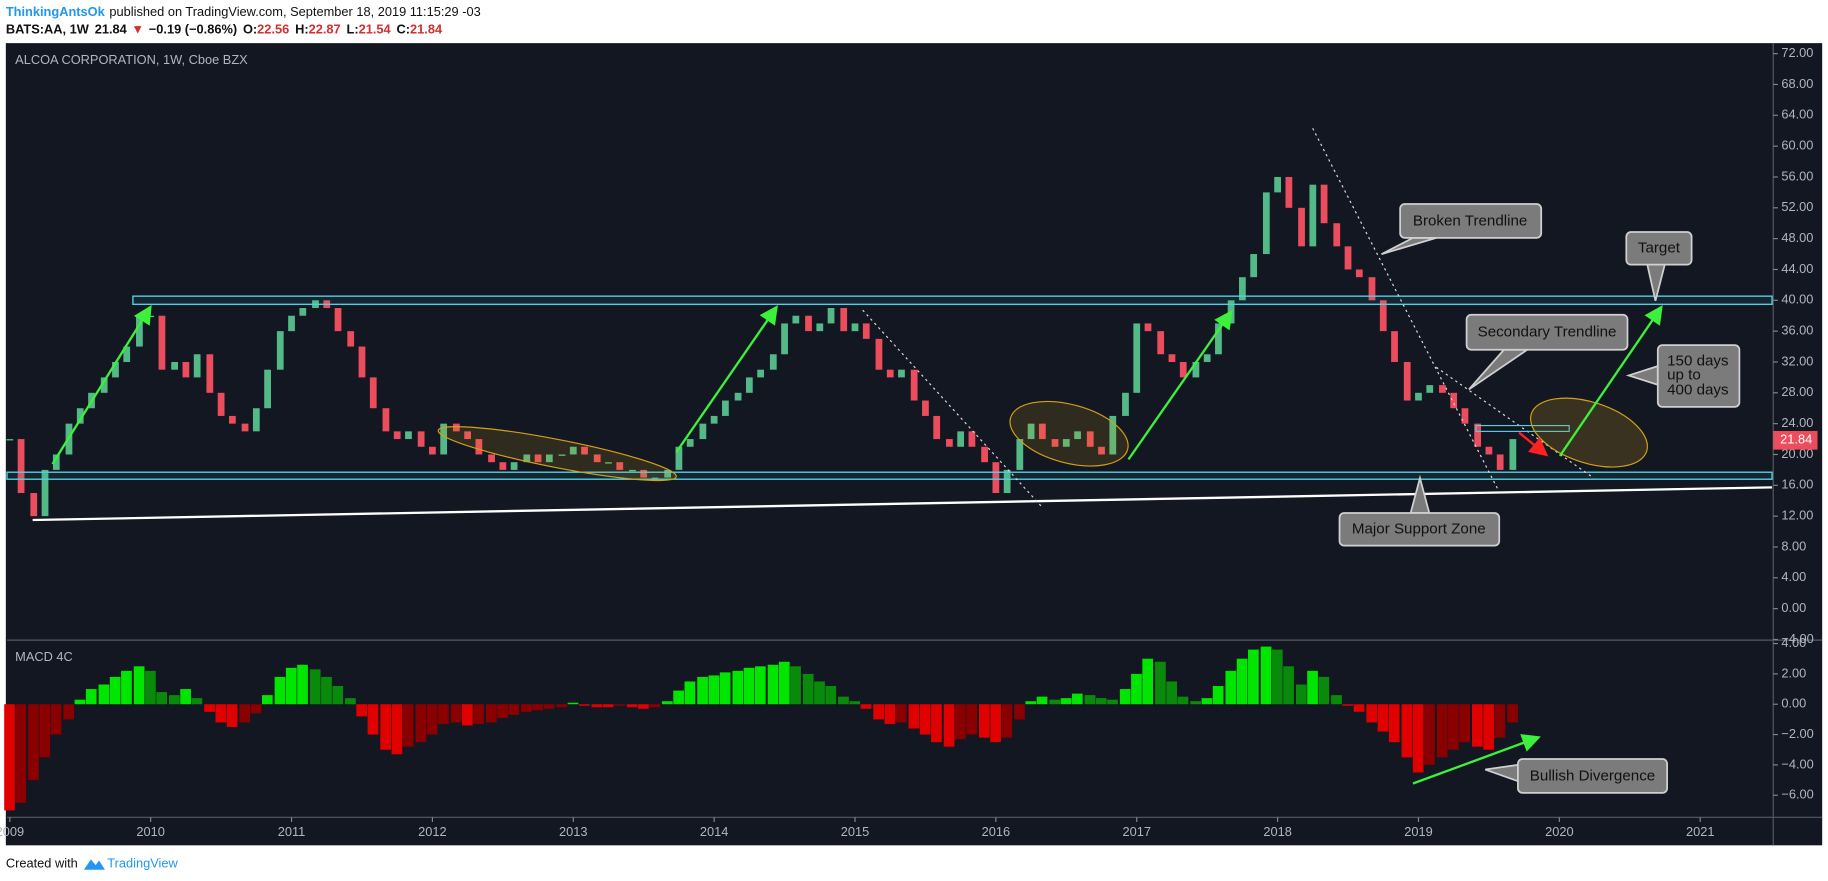  What do you see at coordinates (1793, 672) in the screenshot?
I see `y-tick-label: 2.00` at bounding box center [1793, 672].